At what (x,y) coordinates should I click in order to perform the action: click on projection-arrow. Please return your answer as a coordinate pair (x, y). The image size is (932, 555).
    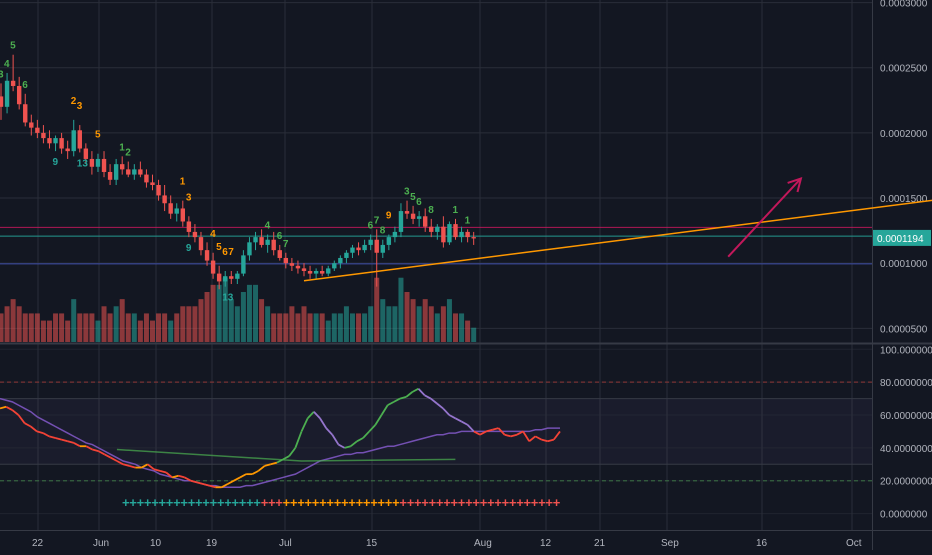
    Looking at the image, I should click on (764, 217).